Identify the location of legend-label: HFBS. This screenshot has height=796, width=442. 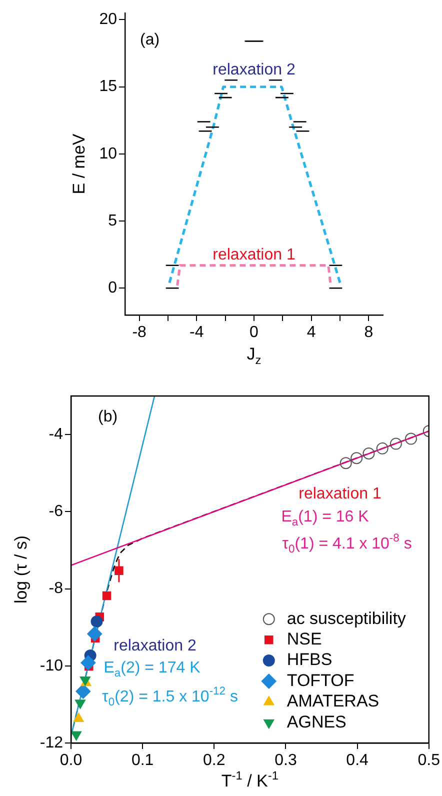
(309, 660).